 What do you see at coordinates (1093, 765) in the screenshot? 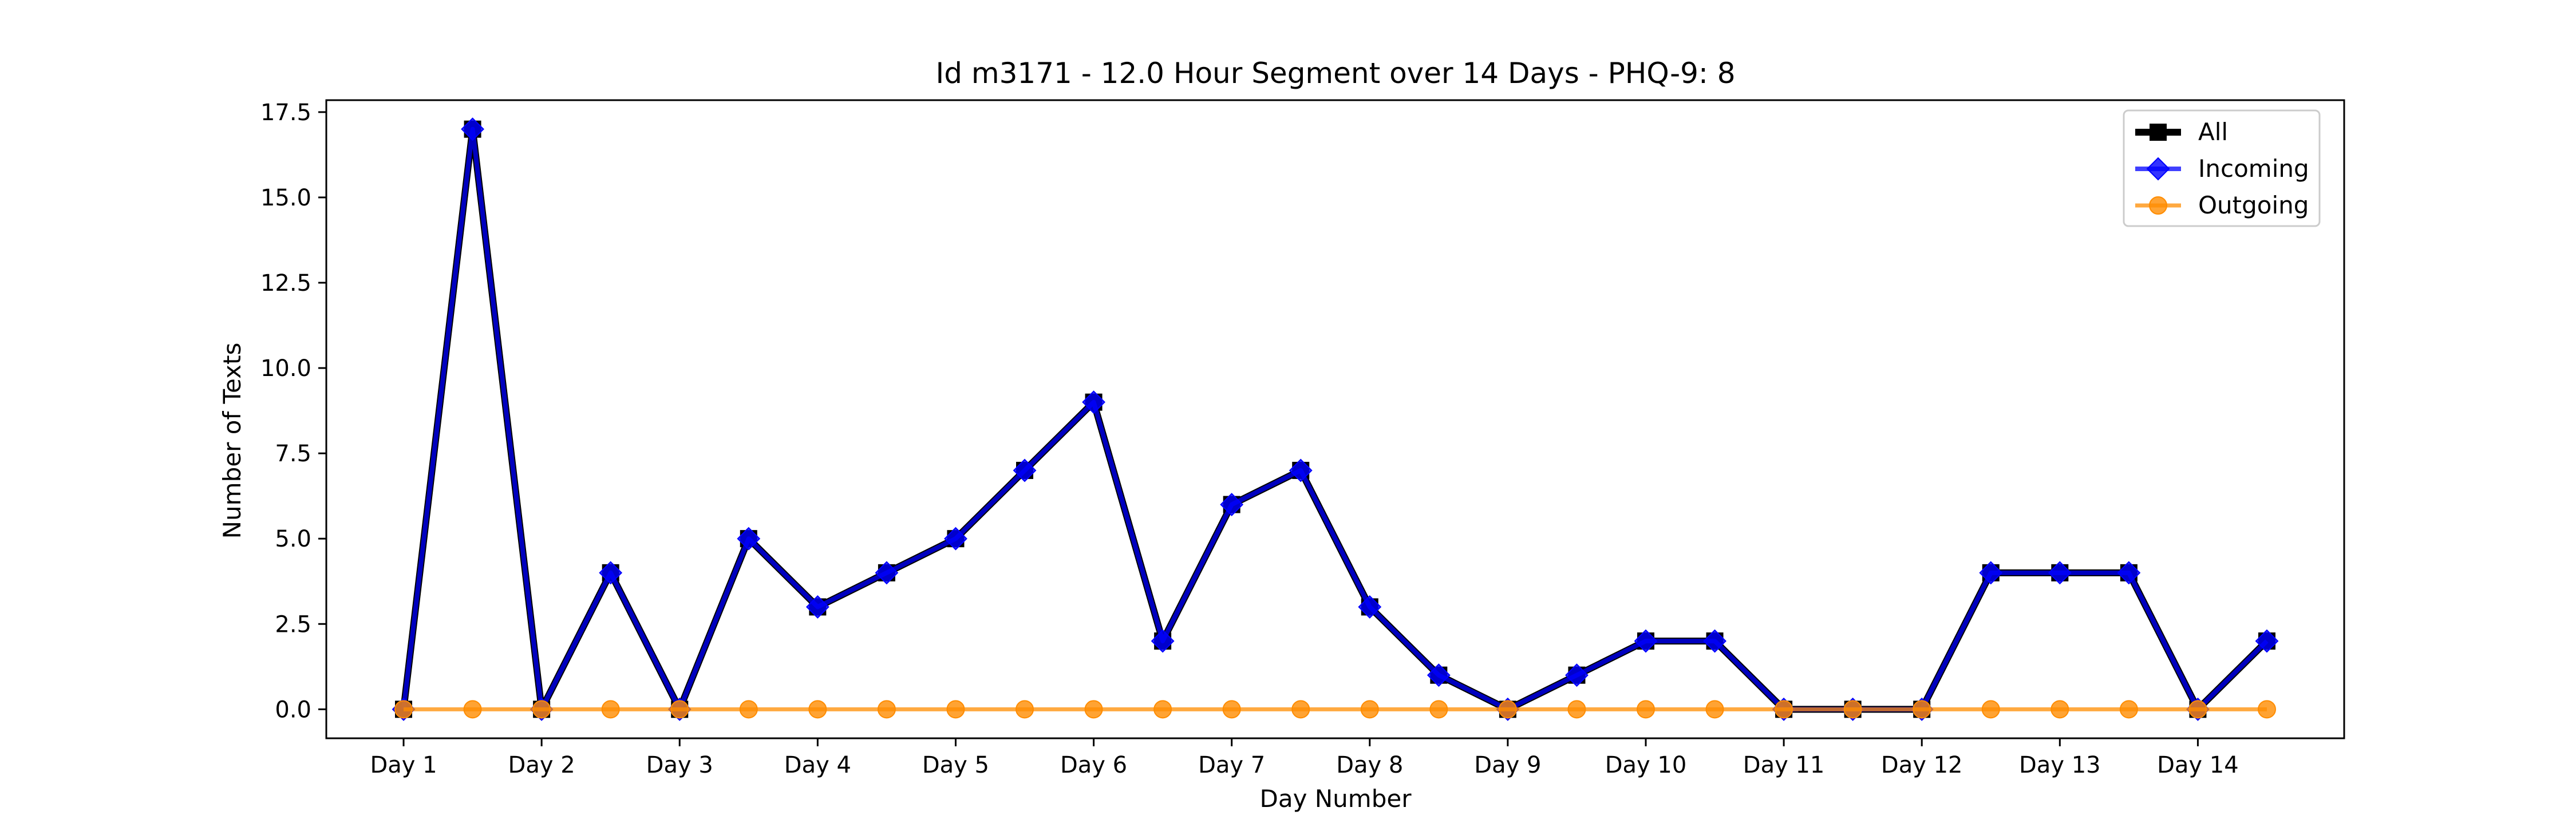
I see `x-tick-label: Day 6` at bounding box center [1093, 765].